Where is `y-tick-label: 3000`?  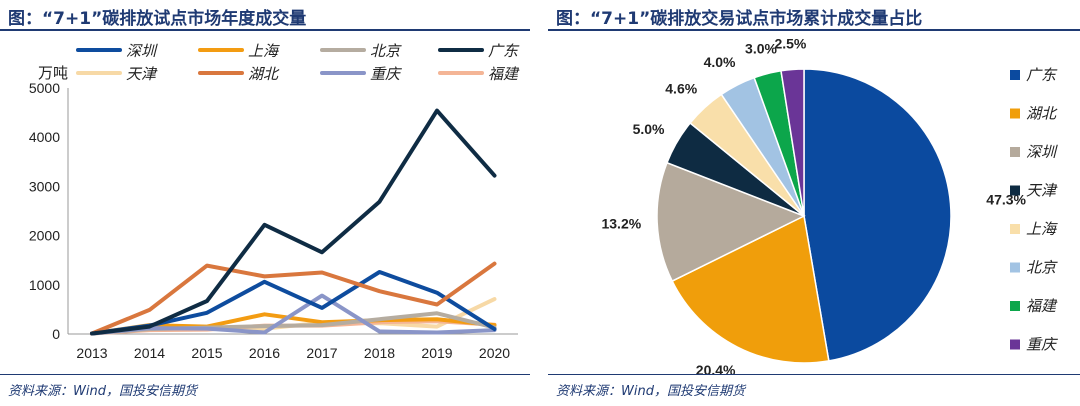
y-tick-label: 3000 is located at coordinates (44, 186).